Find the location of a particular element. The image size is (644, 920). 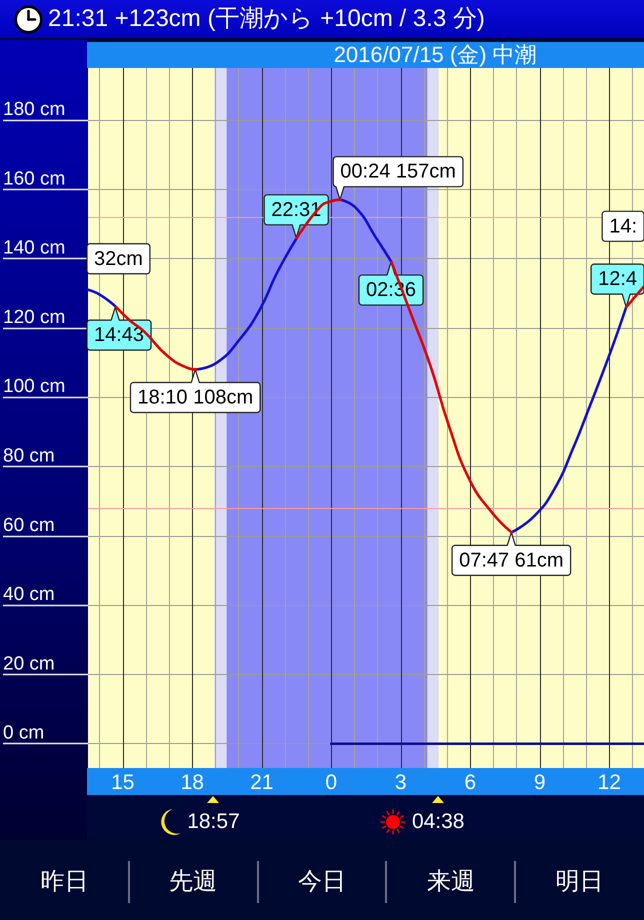

annotation: 00:24 157cm is located at coordinates (398, 171).